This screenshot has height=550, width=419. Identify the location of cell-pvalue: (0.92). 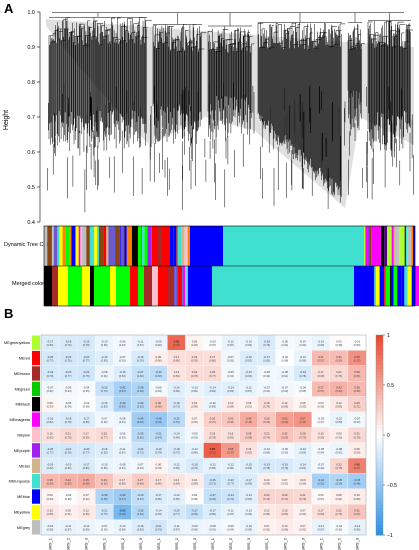
(302, 345).